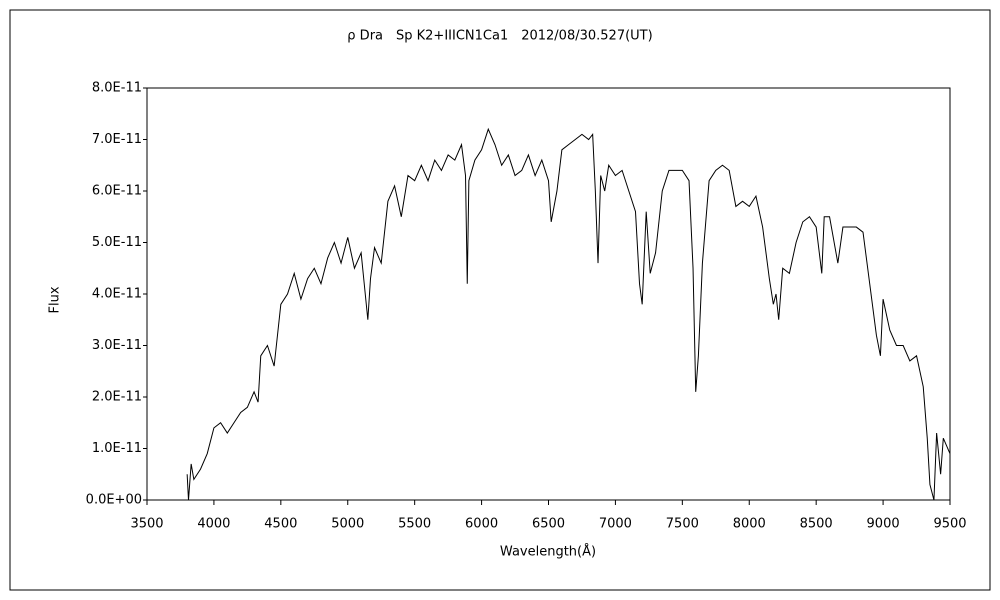 The height and width of the screenshot is (600, 1000). Describe the element at coordinates (117, 88) in the screenshot. I see `y-tick-label: 8.0E-11` at that location.